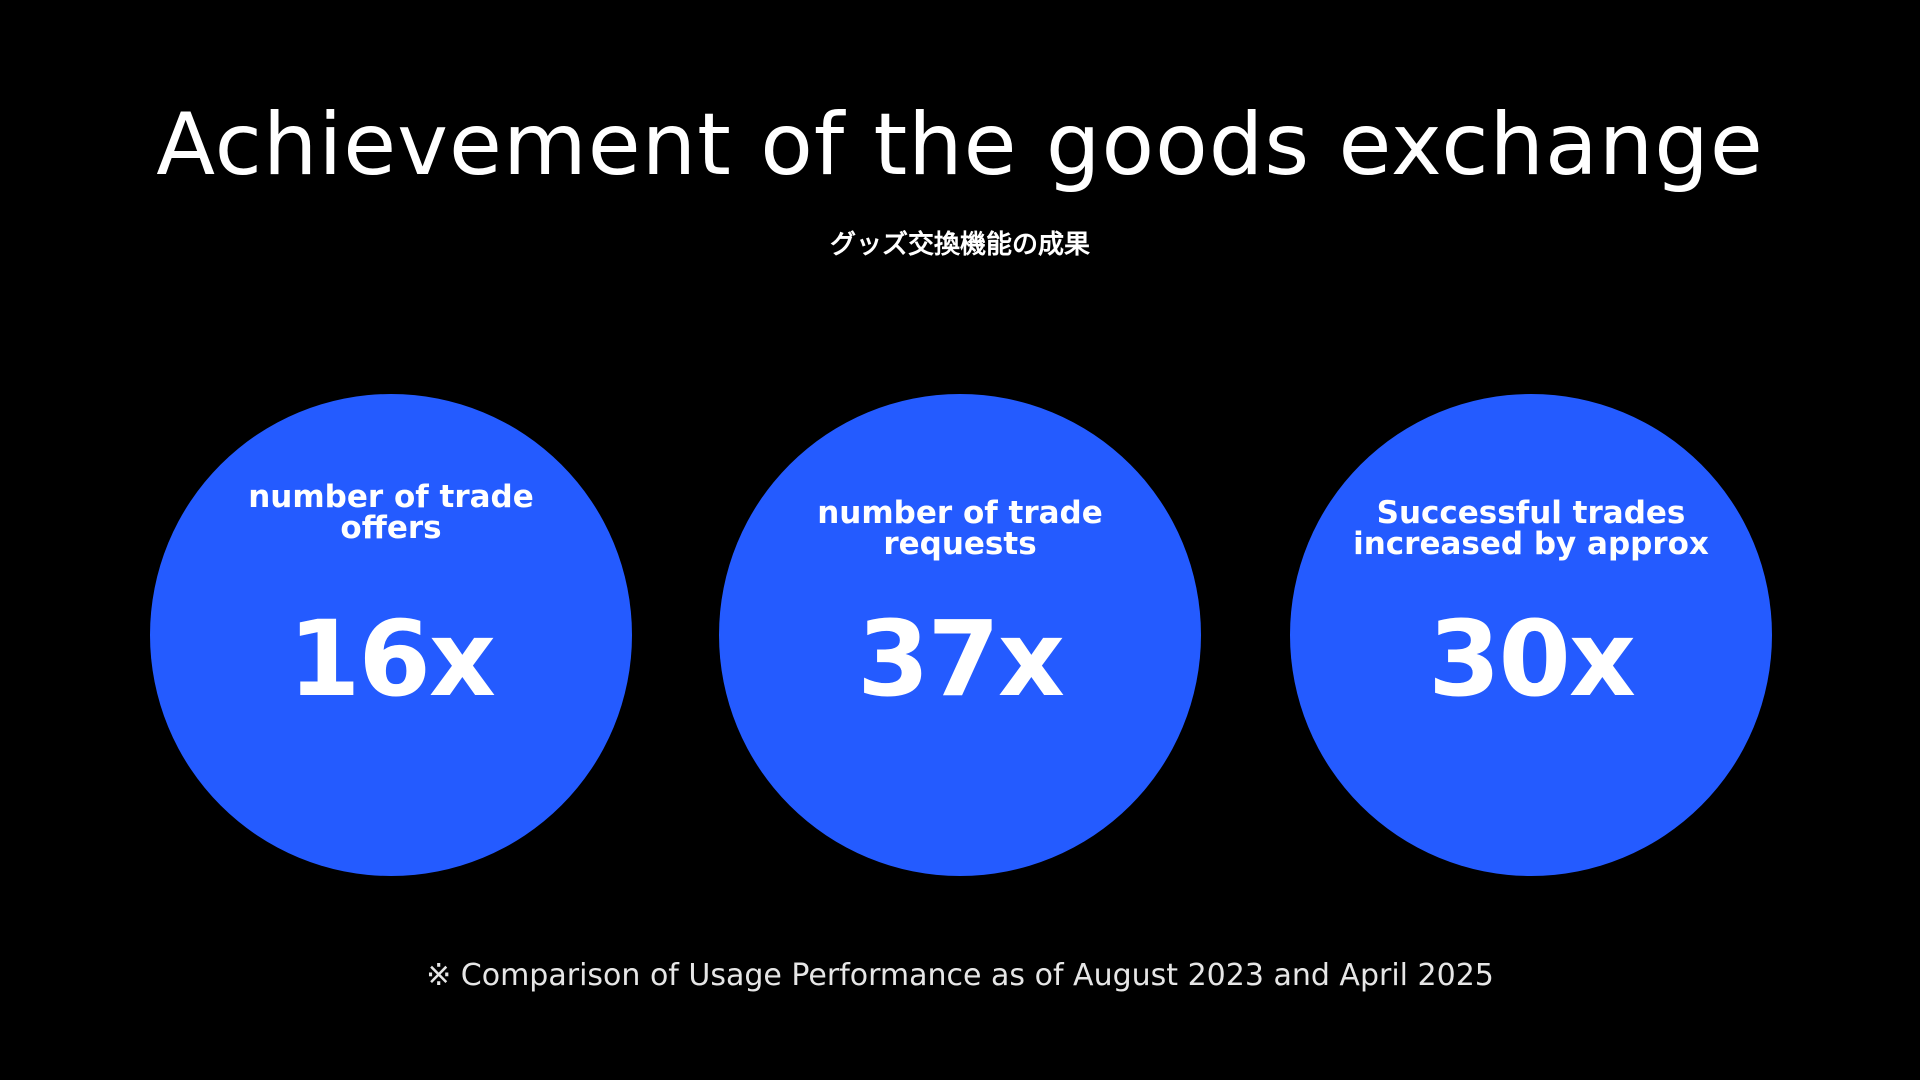 Image resolution: width=1920 pixels, height=1080 pixels. Describe the element at coordinates (1532, 659) in the screenshot. I see `stat-value: 30x` at that location.